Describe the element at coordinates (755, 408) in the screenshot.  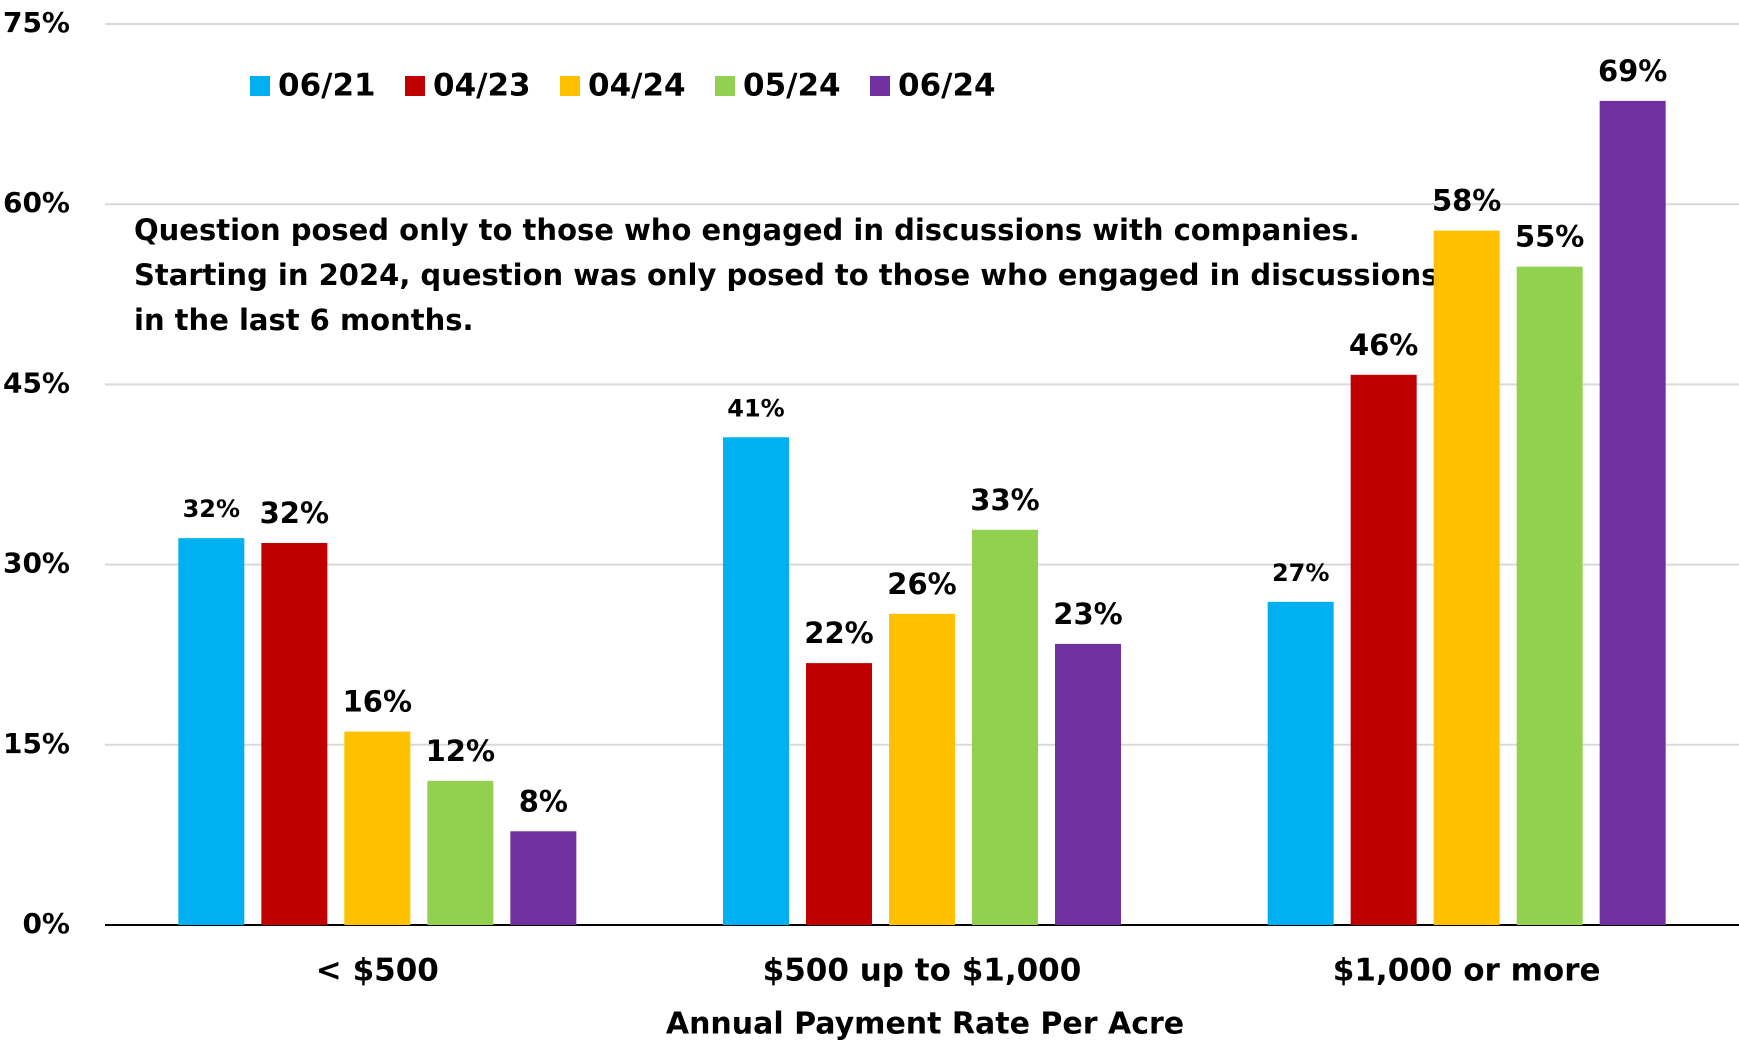
I see `value-label: 41%` at that location.